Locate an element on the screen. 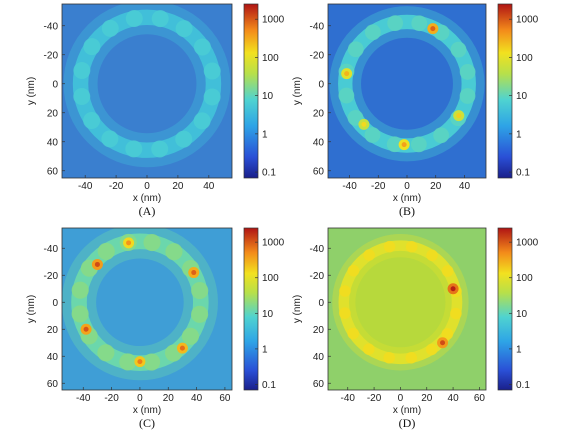 The width and height of the screenshot is (569, 439). colorbar-tick-label: 100 is located at coordinates (270, 58).